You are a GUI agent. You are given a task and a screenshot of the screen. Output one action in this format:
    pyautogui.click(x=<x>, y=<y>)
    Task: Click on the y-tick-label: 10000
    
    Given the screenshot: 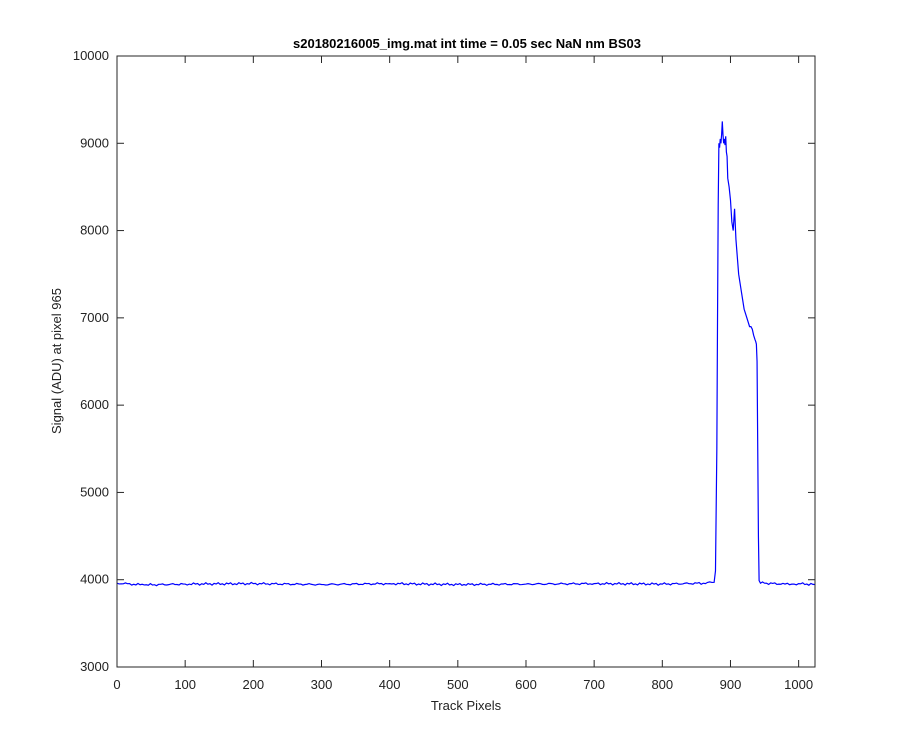 What is the action you would take?
    pyautogui.click(x=91, y=55)
    